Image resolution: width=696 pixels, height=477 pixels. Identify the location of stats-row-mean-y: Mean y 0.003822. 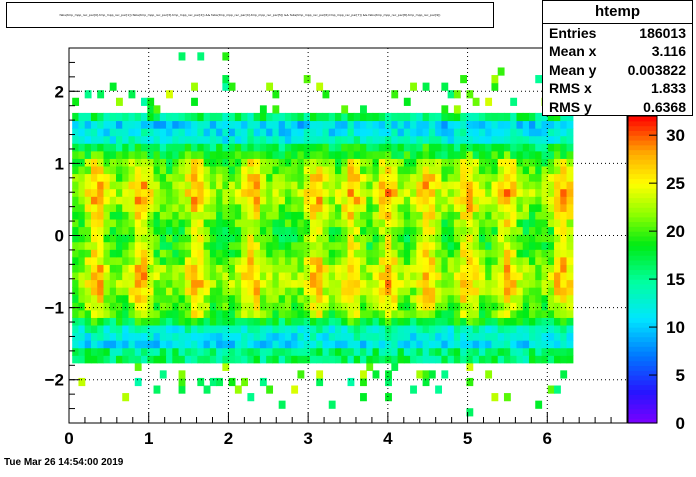
(617, 70).